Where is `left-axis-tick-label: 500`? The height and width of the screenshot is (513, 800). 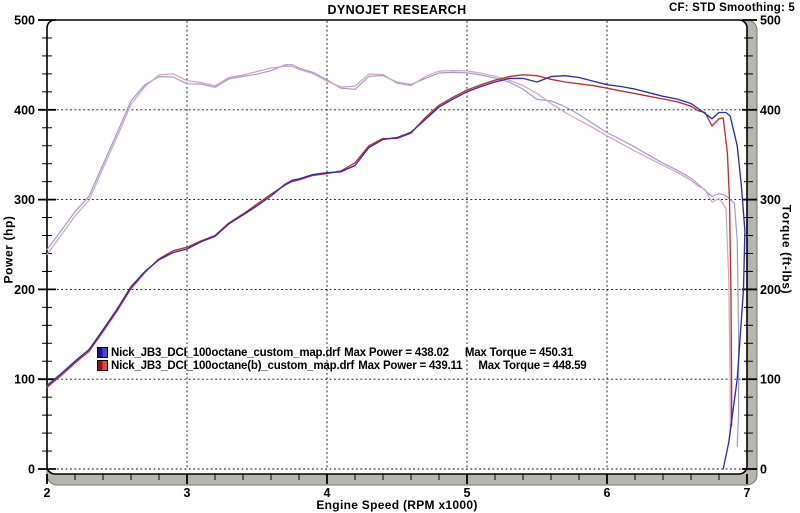 left-axis-tick-label: 500 is located at coordinates (24, 21).